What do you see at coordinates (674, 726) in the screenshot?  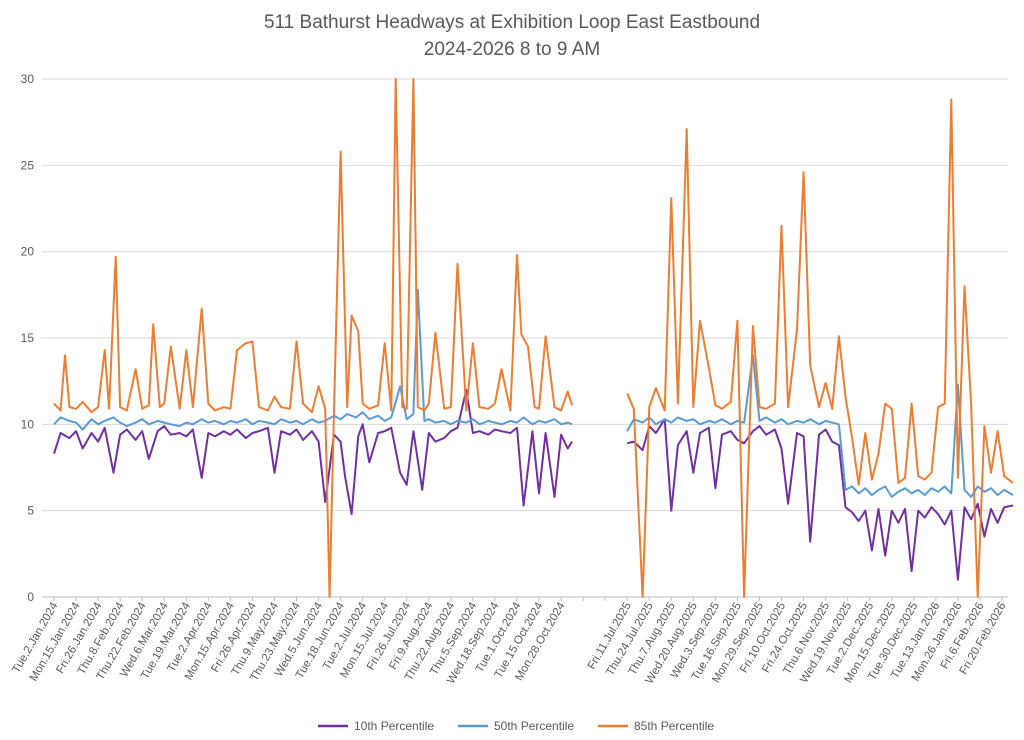 I see `legend-label: 85th Percentile` at bounding box center [674, 726].